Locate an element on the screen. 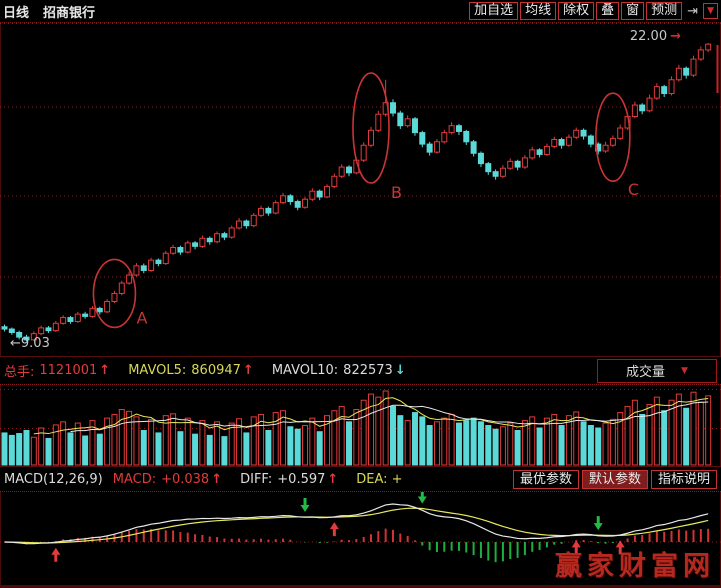 This screenshot has height=588, width=721. diff-label: DIFF: is located at coordinates (256, 479).